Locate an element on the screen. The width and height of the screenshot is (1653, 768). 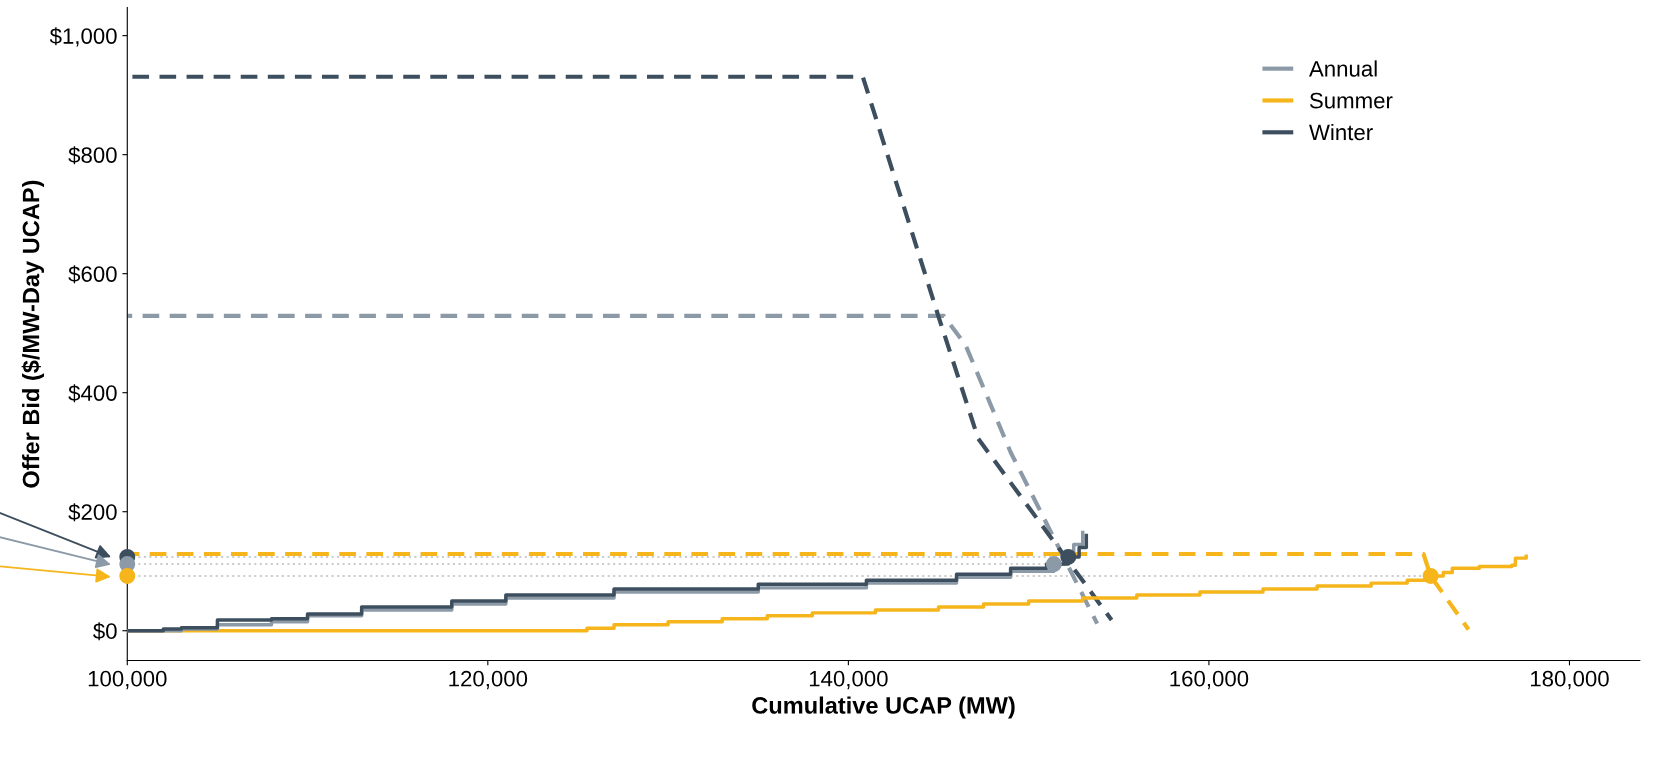
legend-label: Summer is located at coordinates (1351, 100).